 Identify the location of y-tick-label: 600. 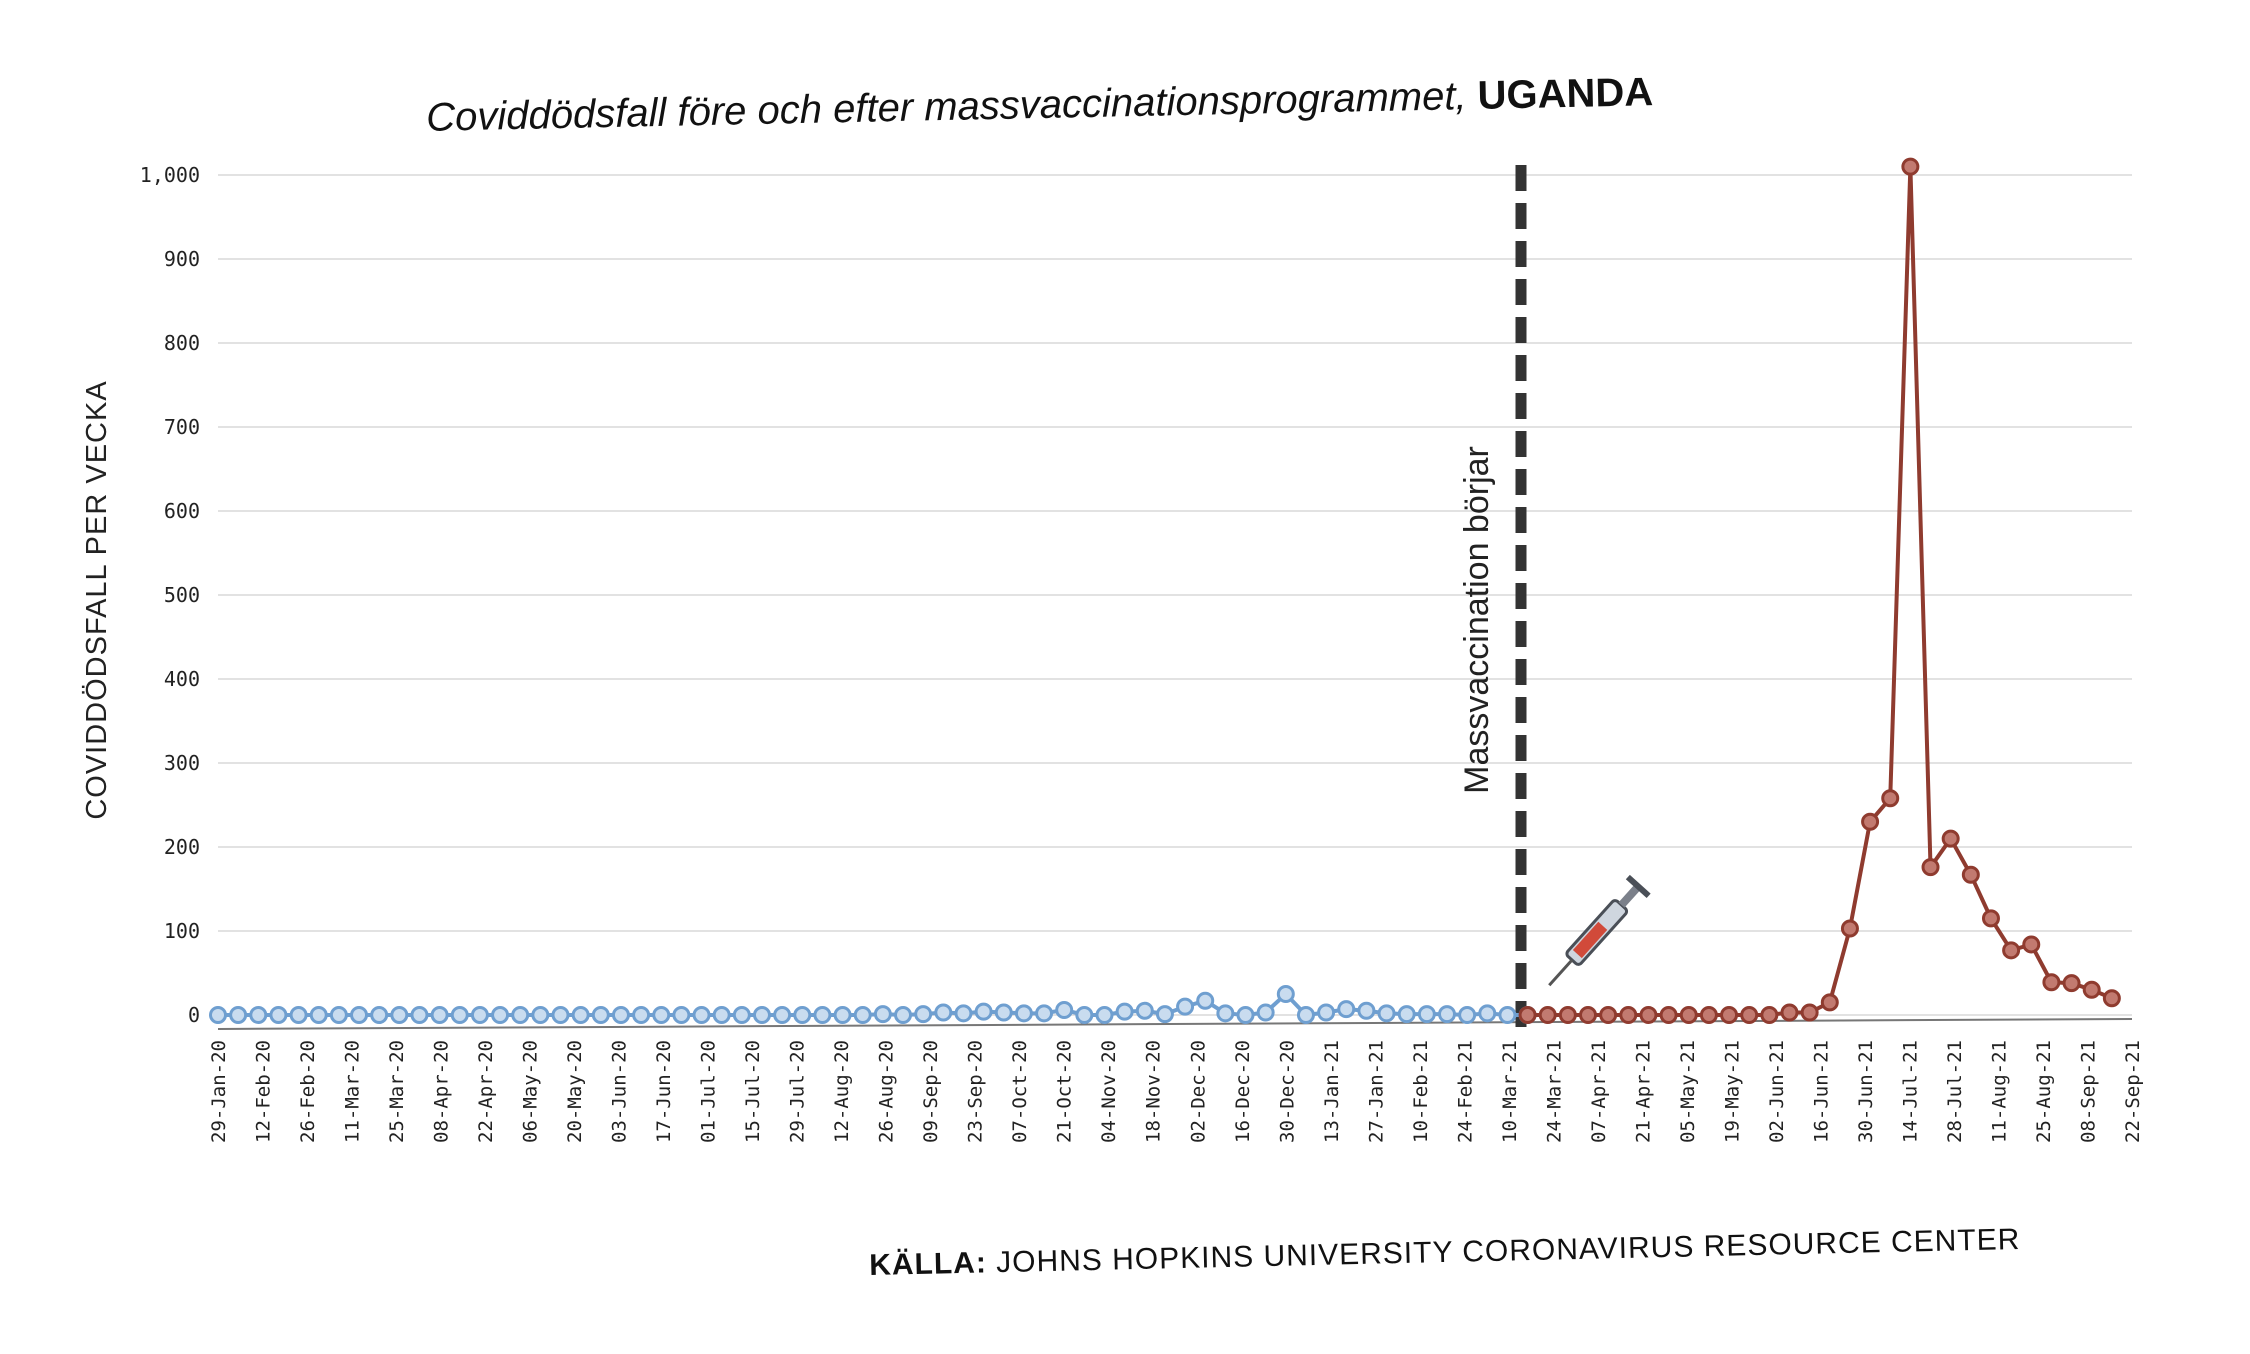
(182, 511).